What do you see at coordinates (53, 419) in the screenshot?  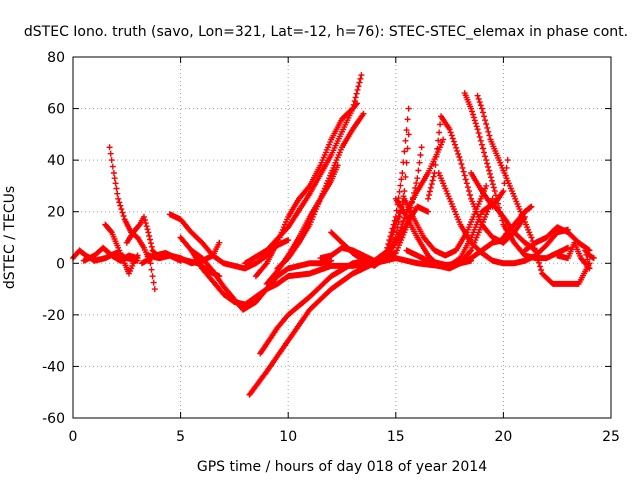 I see `y-tick-label: -60` at bounding box center [53, 419].